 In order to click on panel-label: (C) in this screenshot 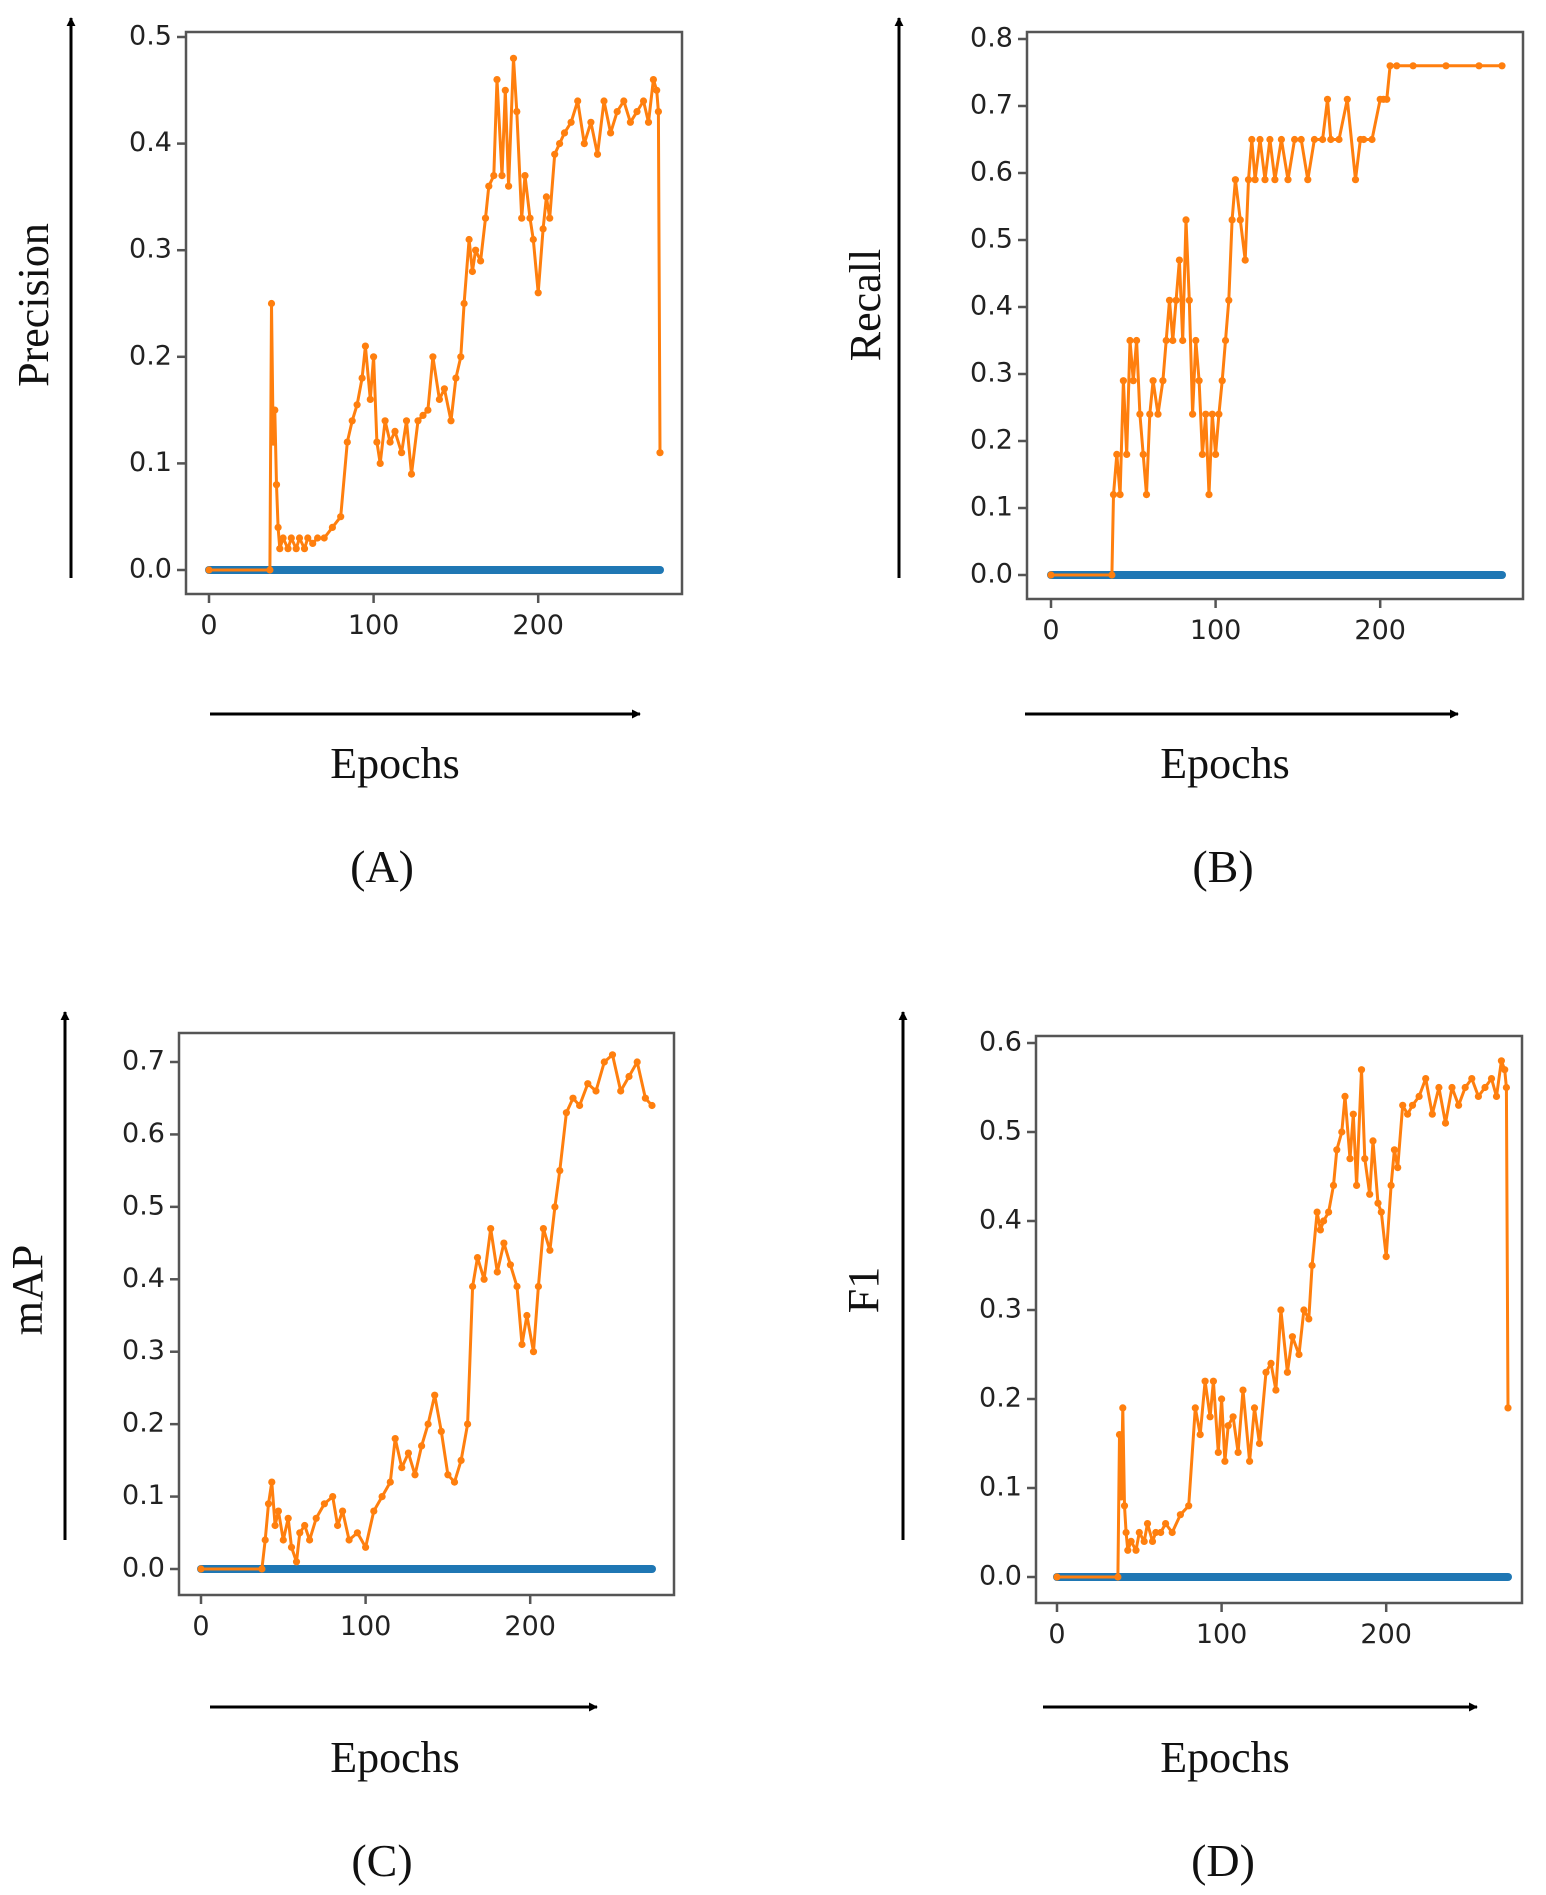, I will do `click(381, 1860)`.